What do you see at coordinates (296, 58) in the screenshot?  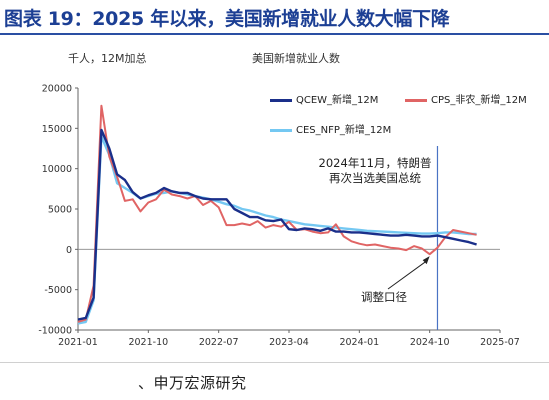 I see `chart-title: 美国新增就业人数` at bounding box center [296, 58].